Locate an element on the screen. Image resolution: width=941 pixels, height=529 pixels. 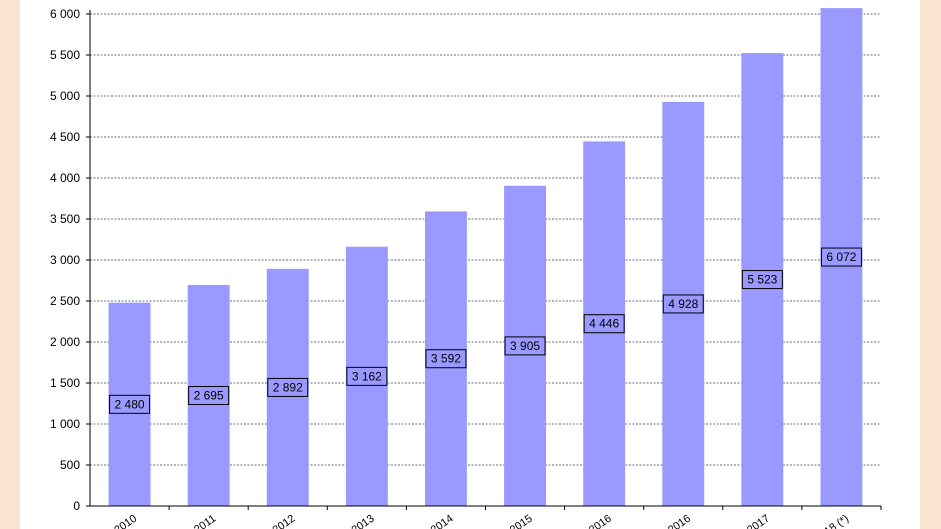
x-tick-label: 2011 is located at coordinates (205, 521).